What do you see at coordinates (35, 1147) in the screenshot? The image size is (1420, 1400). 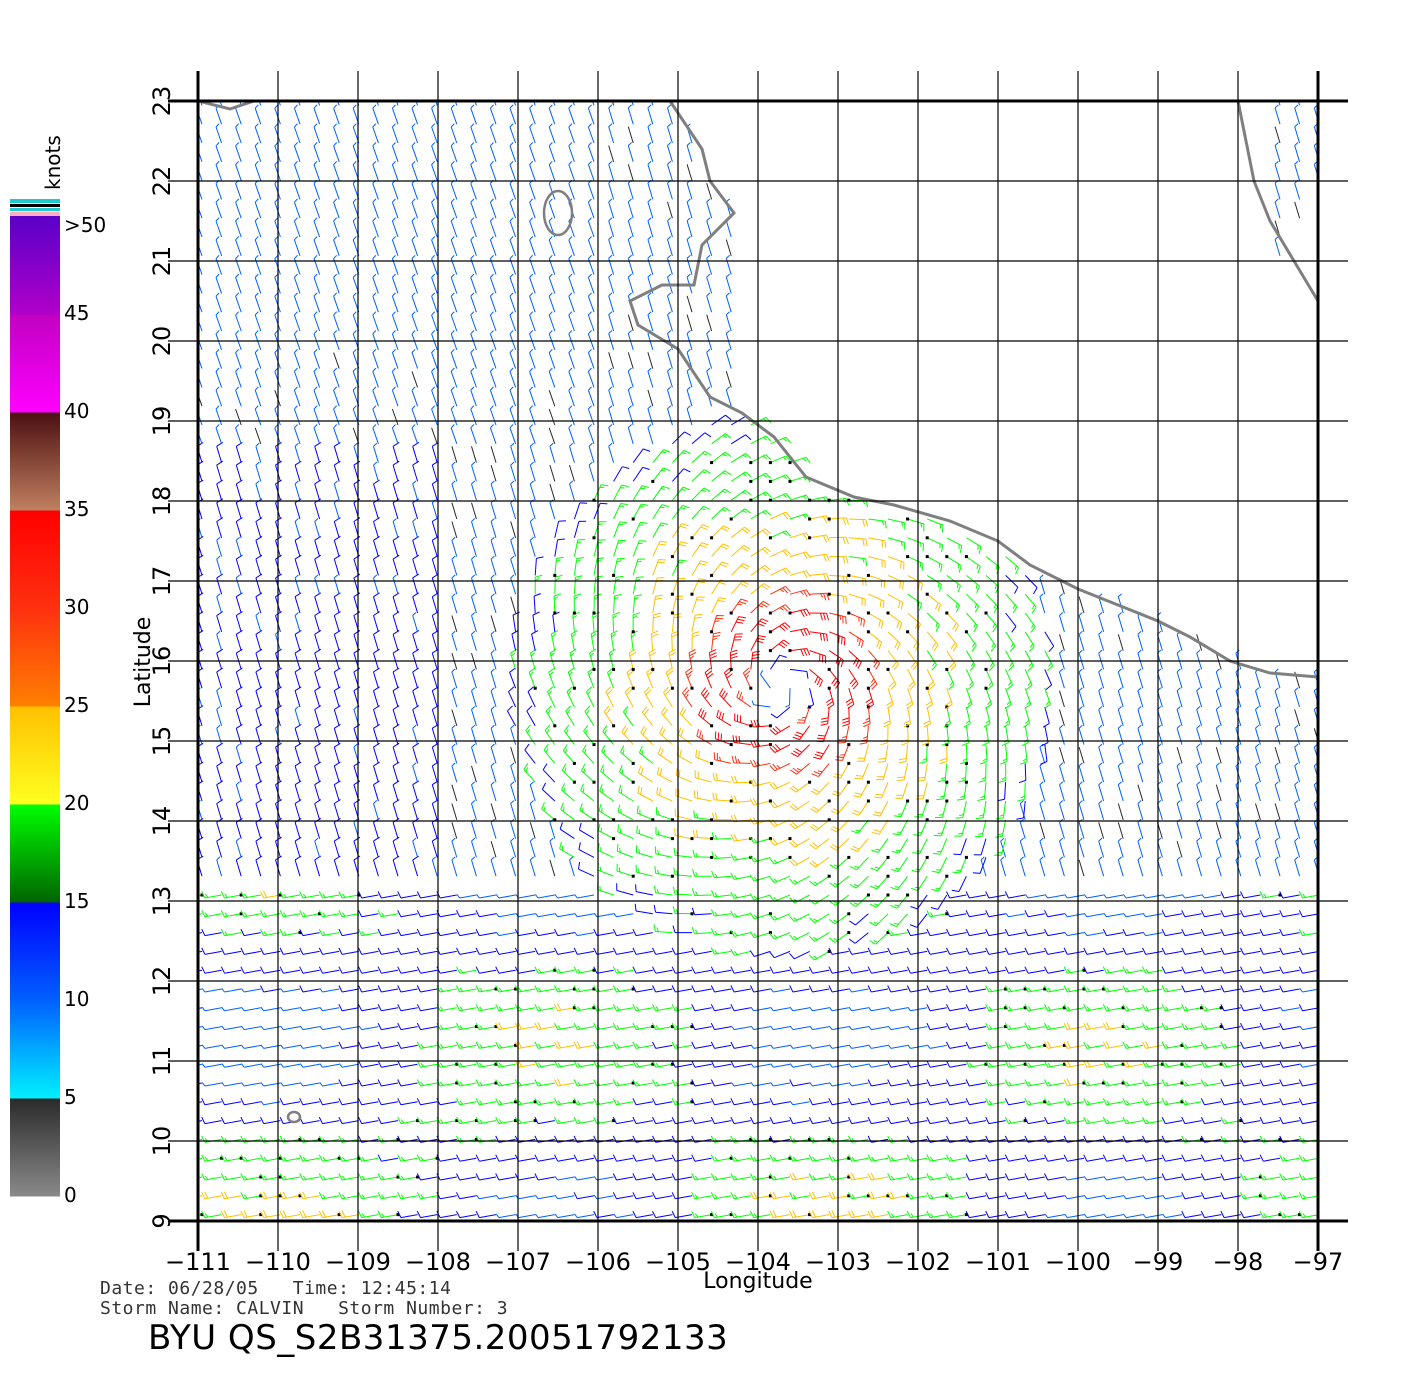 I see `colorbar-band` at bounding box center [35, 1147].